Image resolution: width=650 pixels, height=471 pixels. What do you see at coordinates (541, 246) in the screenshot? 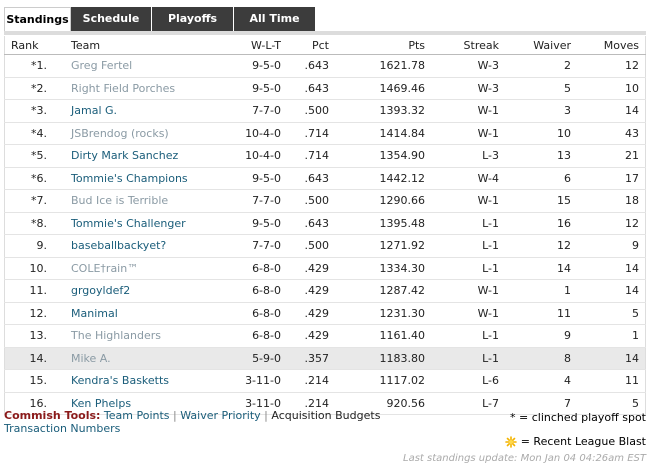
I see `cell-waiver: 12` at bounding box center [541, 246].